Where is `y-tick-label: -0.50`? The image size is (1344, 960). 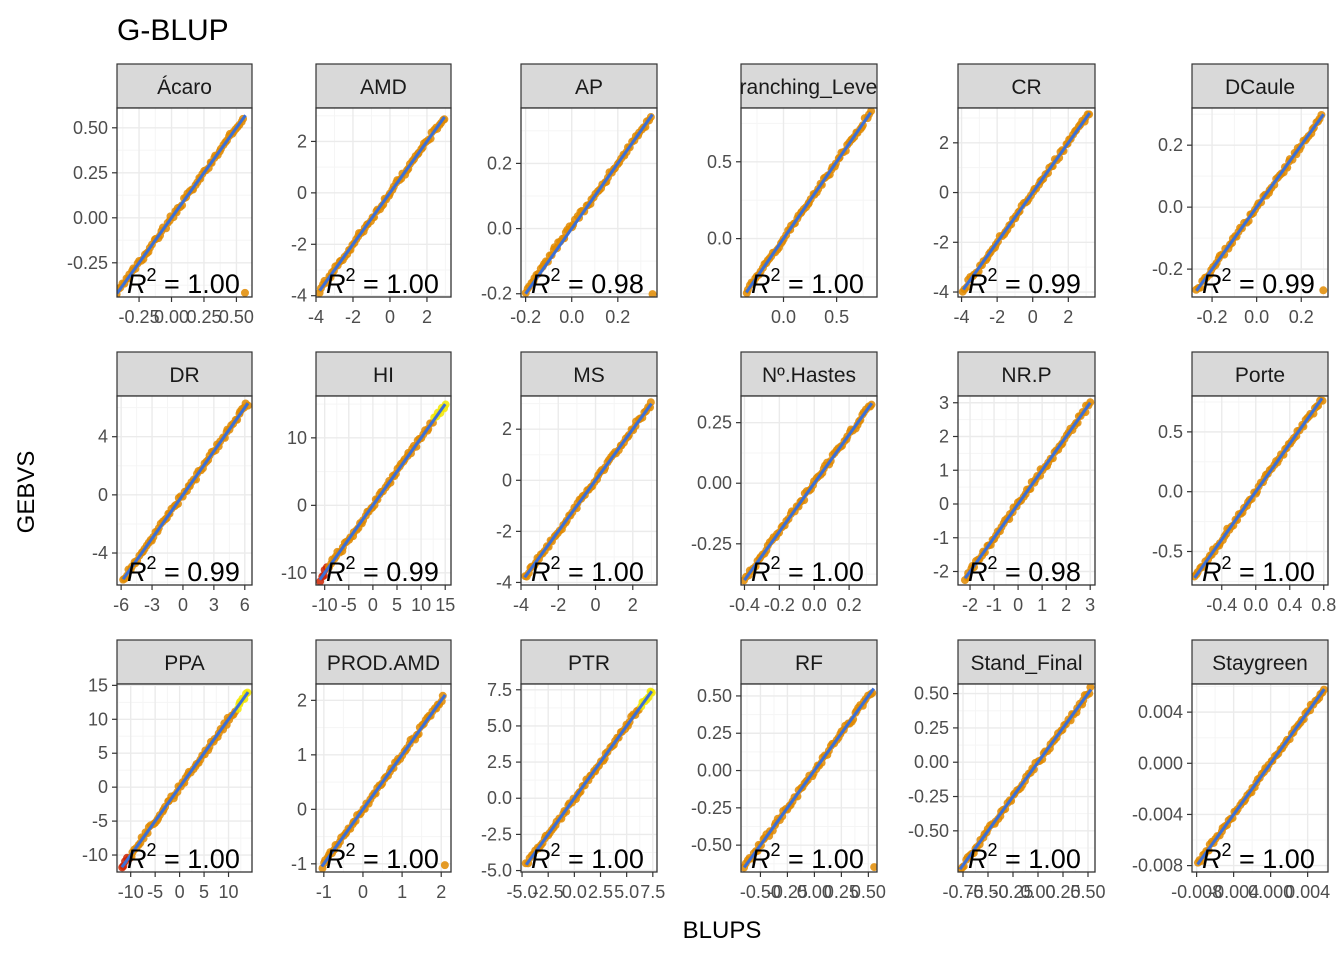
y-tick-label: -0.50 is located at coordinates (711, 845).